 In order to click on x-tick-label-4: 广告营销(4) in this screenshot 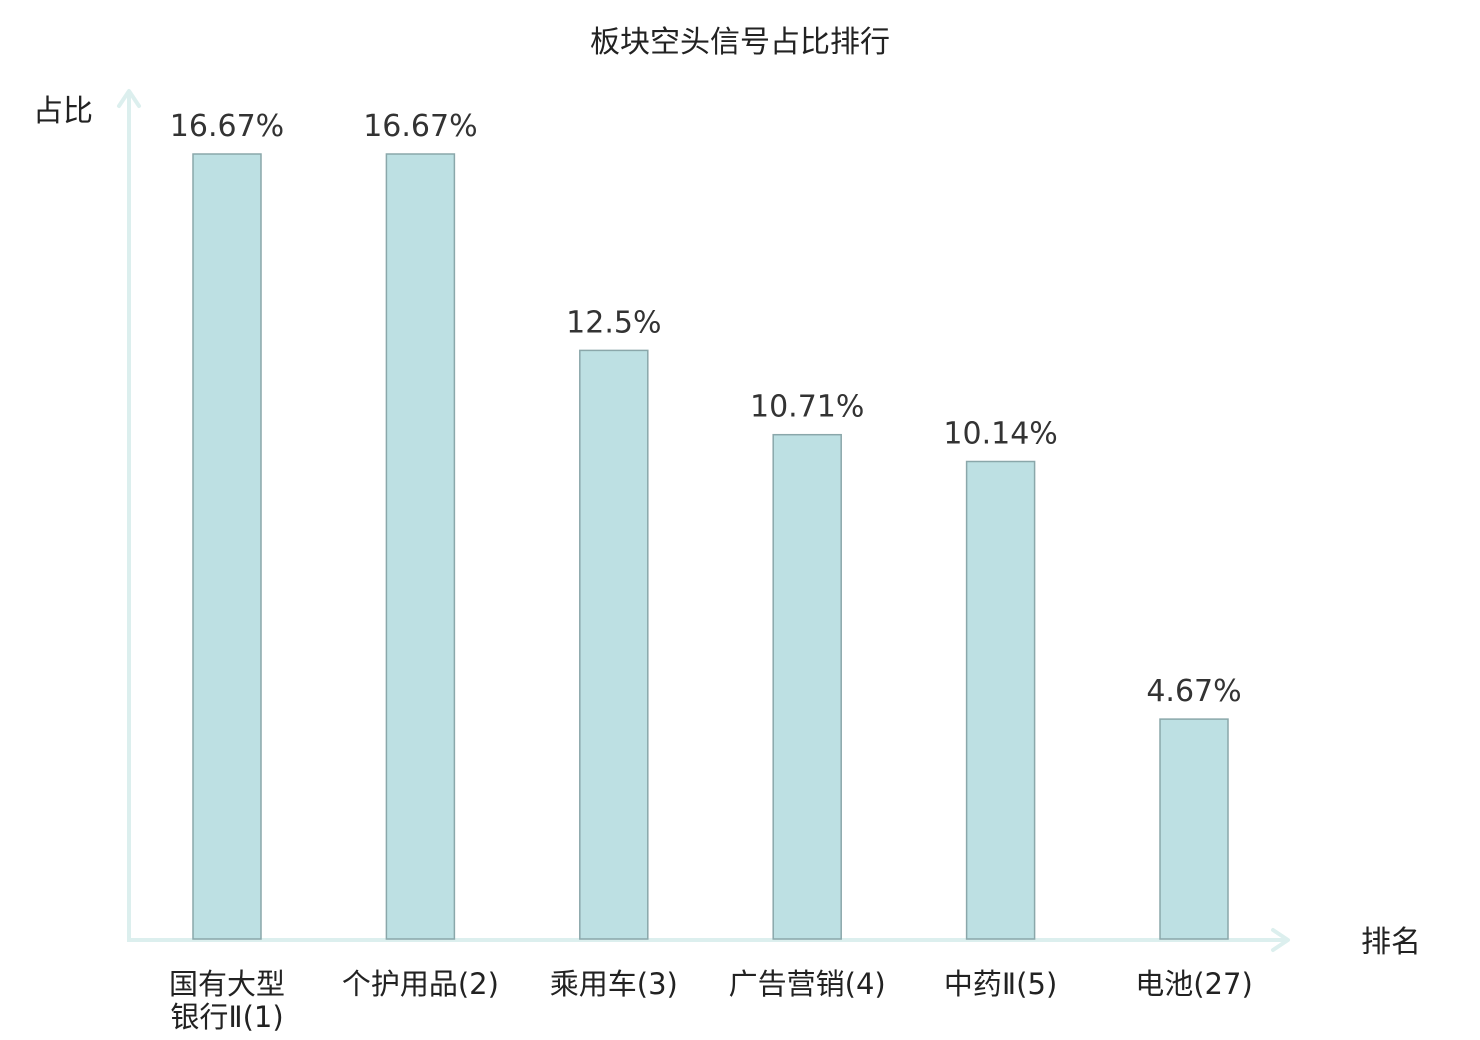, I will do `click(807, 984)`.